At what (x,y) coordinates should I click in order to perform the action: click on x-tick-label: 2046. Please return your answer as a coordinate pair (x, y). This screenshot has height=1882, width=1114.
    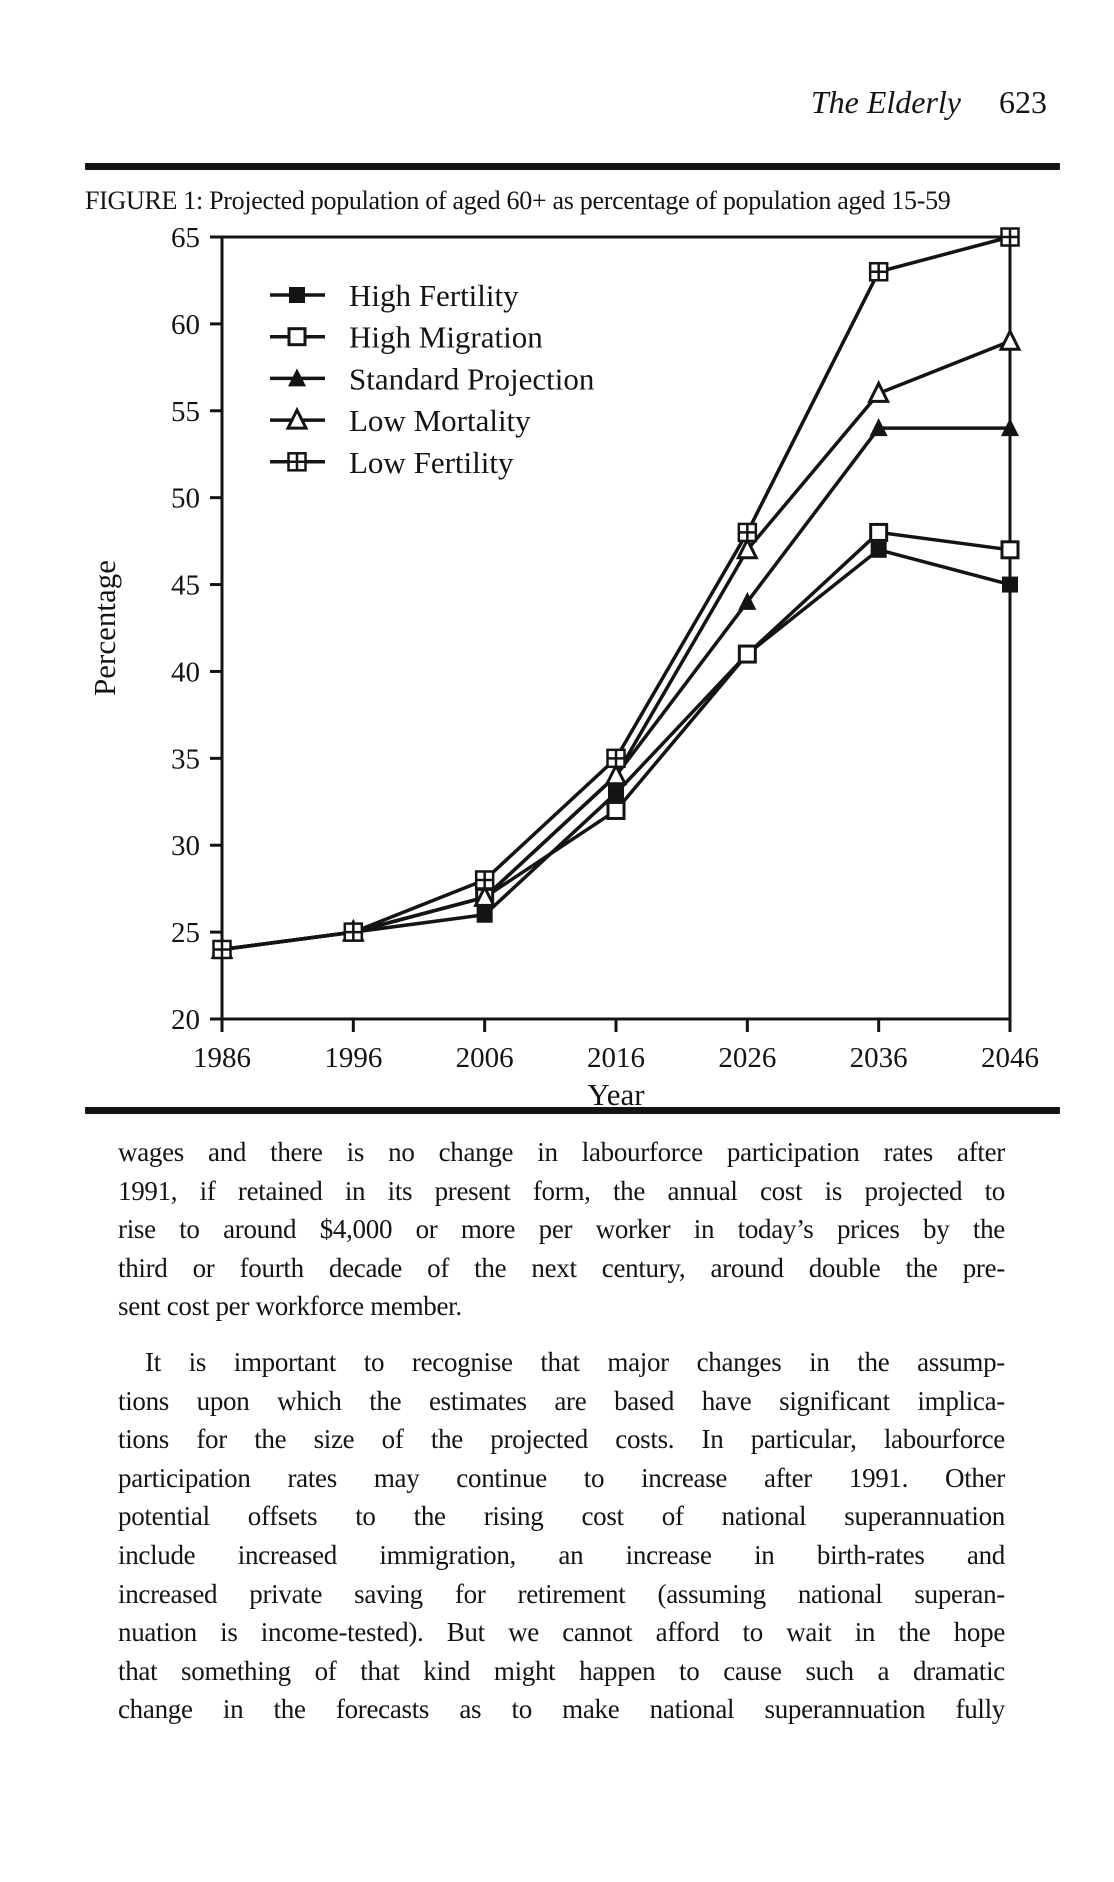
    Looking at the image, I should click on (1010, 1058).